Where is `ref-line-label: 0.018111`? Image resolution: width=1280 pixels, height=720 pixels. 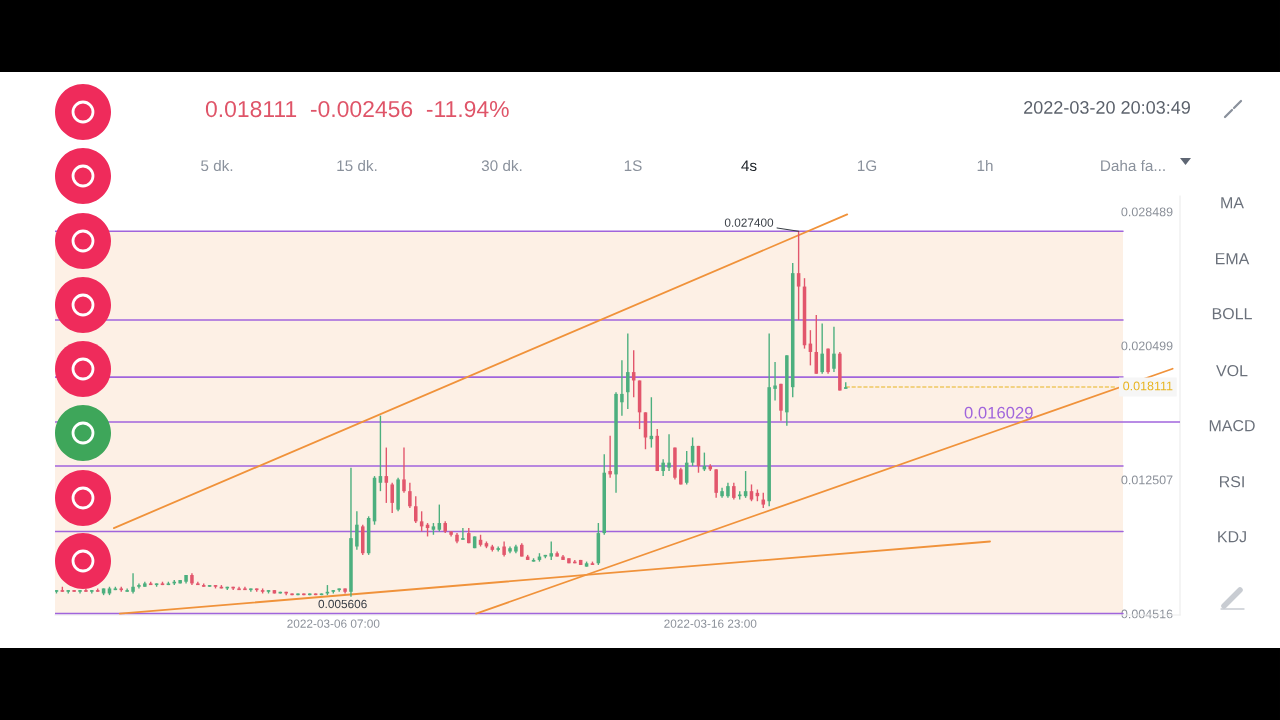 ref-line-label: 0.018111 is located at coordinates (1148, 386).